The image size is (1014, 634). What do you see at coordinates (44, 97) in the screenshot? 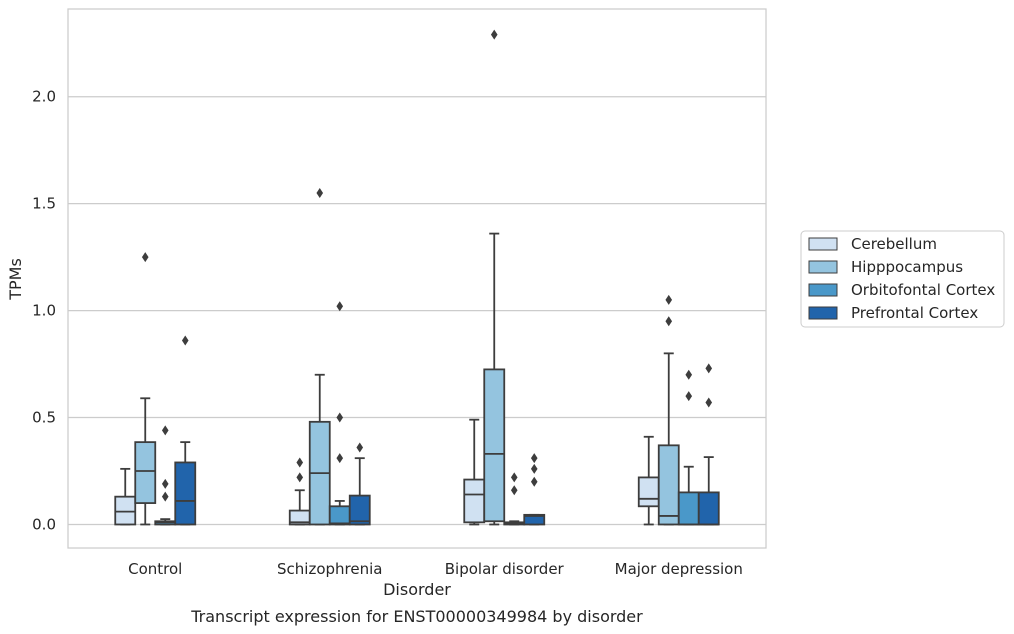
I see `y-tick-label: 2.0` at bounding box center [44, 97].